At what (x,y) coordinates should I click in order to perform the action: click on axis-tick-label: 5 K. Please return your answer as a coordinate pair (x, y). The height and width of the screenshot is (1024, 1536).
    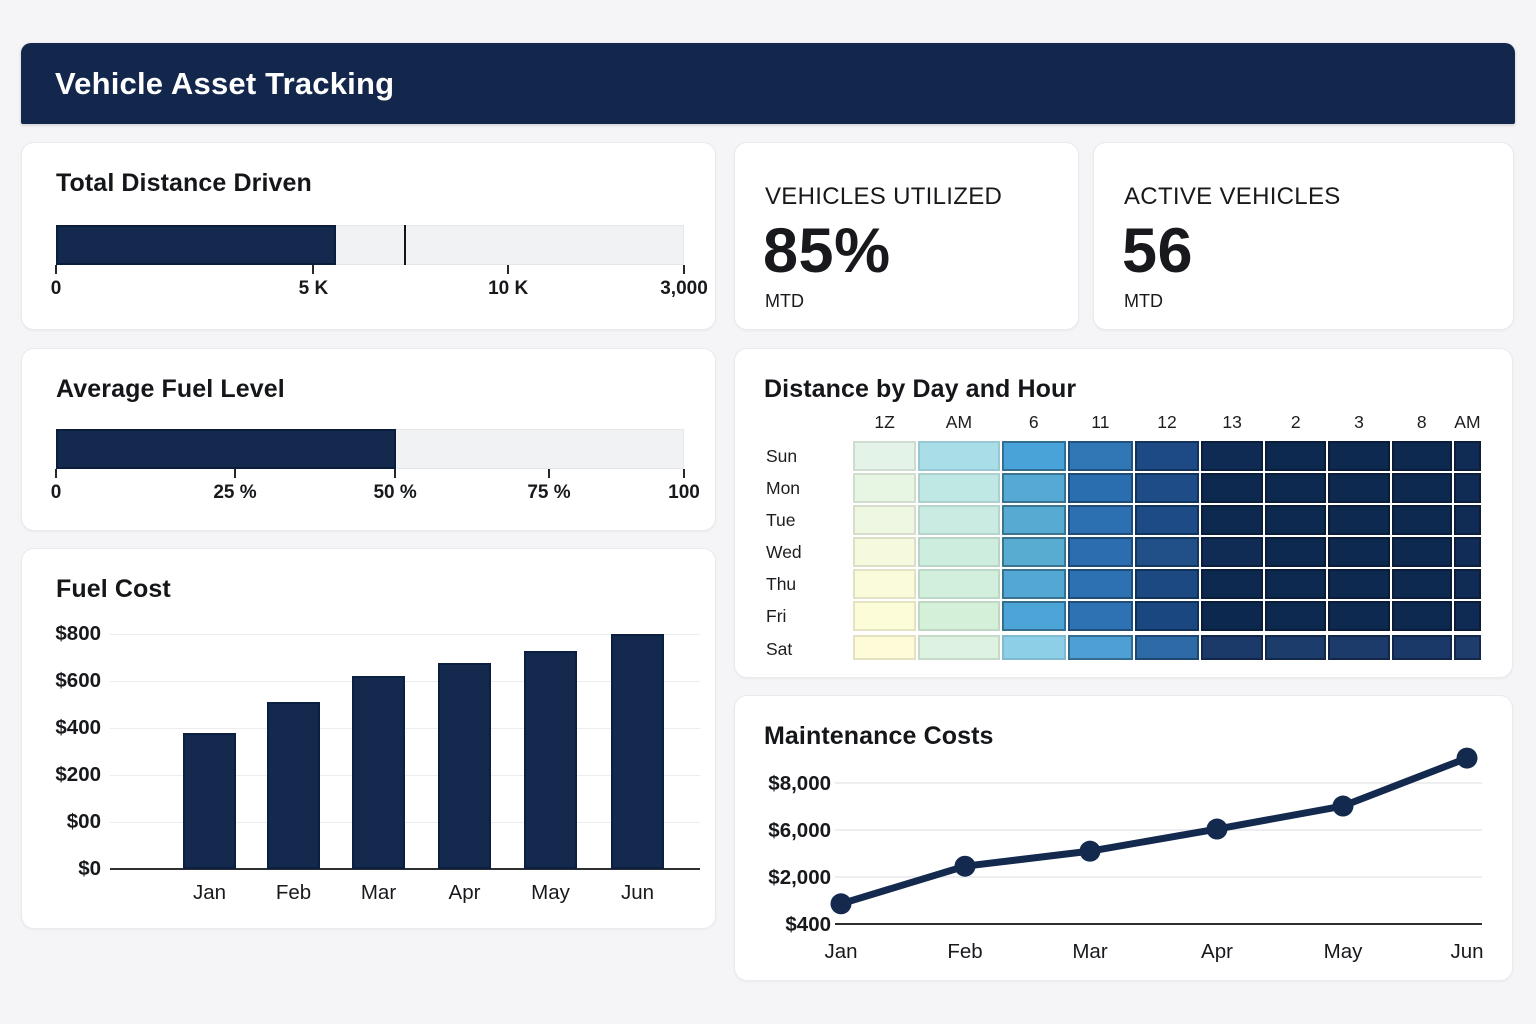
    Looking at the image, I should click on (313, 288).